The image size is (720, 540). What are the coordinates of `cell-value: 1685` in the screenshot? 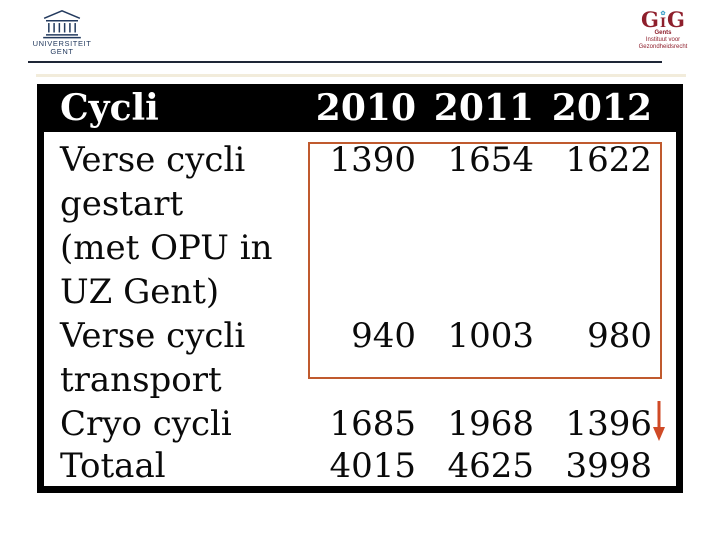 It's located at (372, 424).